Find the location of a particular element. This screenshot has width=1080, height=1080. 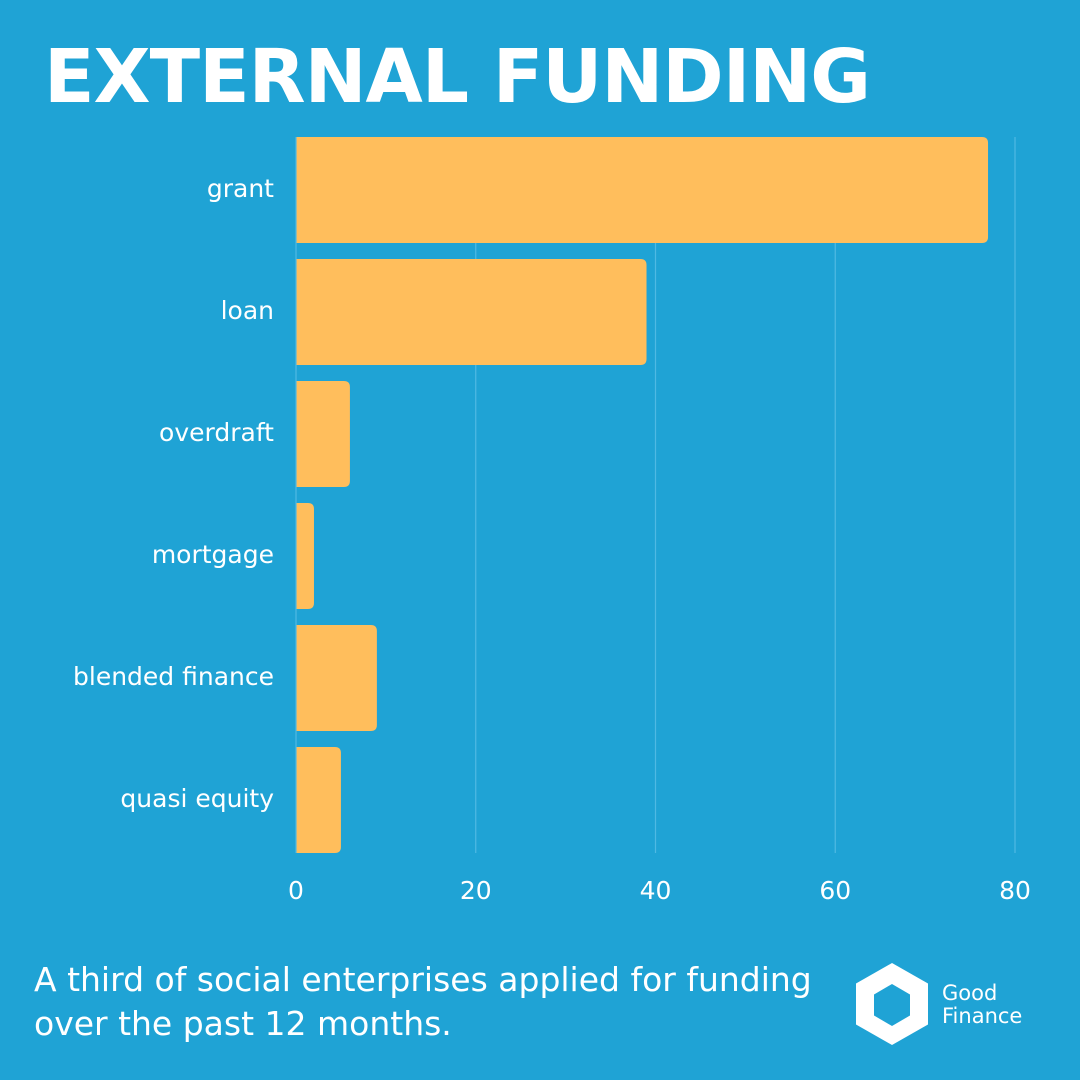

bar-loan is located at coordinates (471, 312).